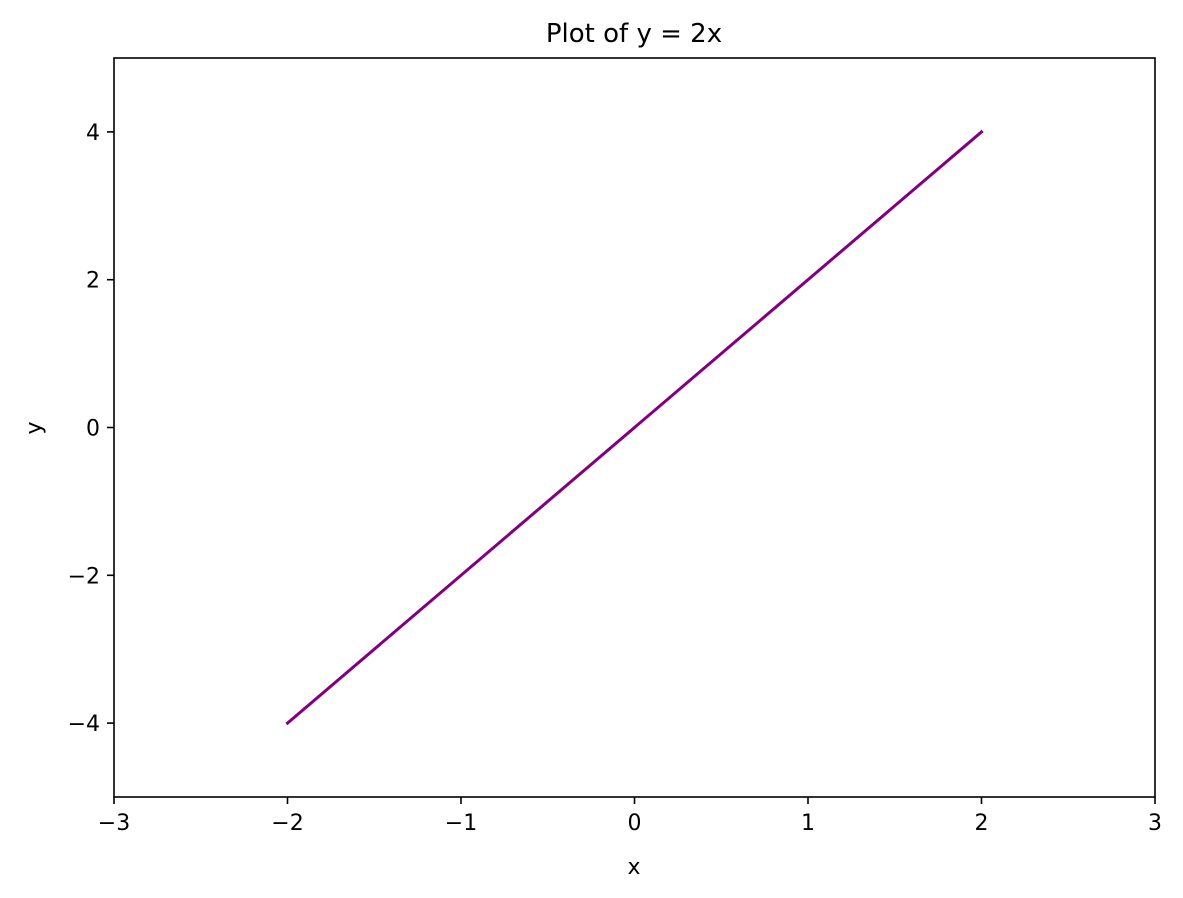 This screenshot has width=1183, height=898. Describe the element at coordinates (808, 823) in the screenshot. I see `x-tick-label: 1` at that location.